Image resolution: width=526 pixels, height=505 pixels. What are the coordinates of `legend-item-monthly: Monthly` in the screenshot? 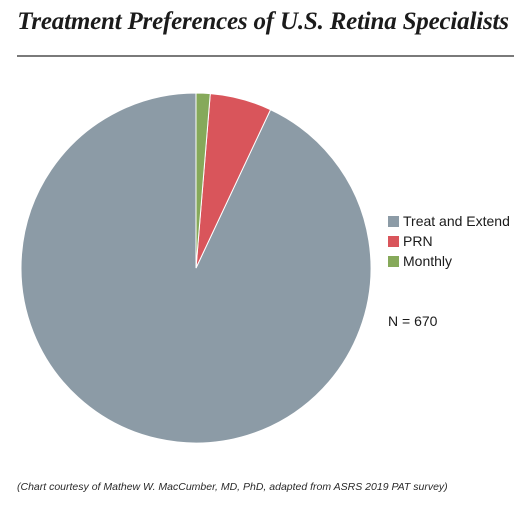 It's located at (449, 261).